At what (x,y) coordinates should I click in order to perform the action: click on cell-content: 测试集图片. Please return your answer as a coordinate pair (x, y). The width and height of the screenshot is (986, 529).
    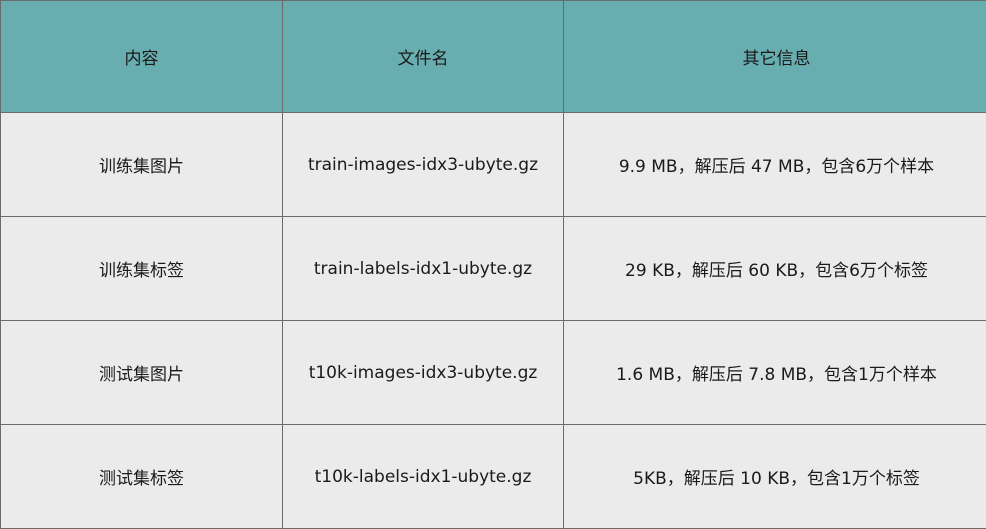
    Looking at the image, I should click on (141, 372).